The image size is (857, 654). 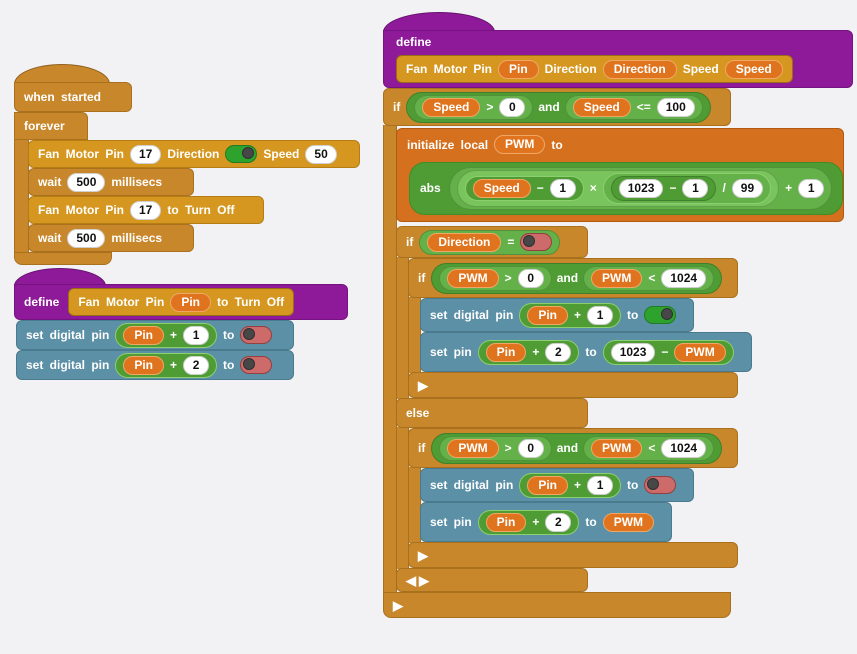 I want to click on block-wait-1: wait 500 millisecs, so click(x=111, y=182).